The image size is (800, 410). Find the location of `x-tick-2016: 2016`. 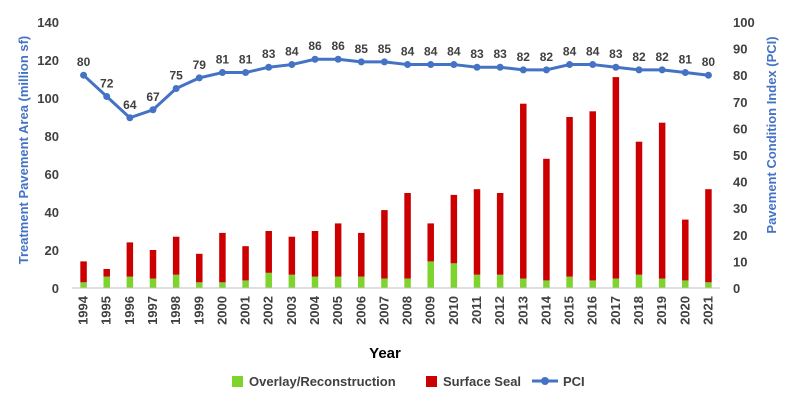

x-tick-2016: 2016 is located at coordinates (592, 310).